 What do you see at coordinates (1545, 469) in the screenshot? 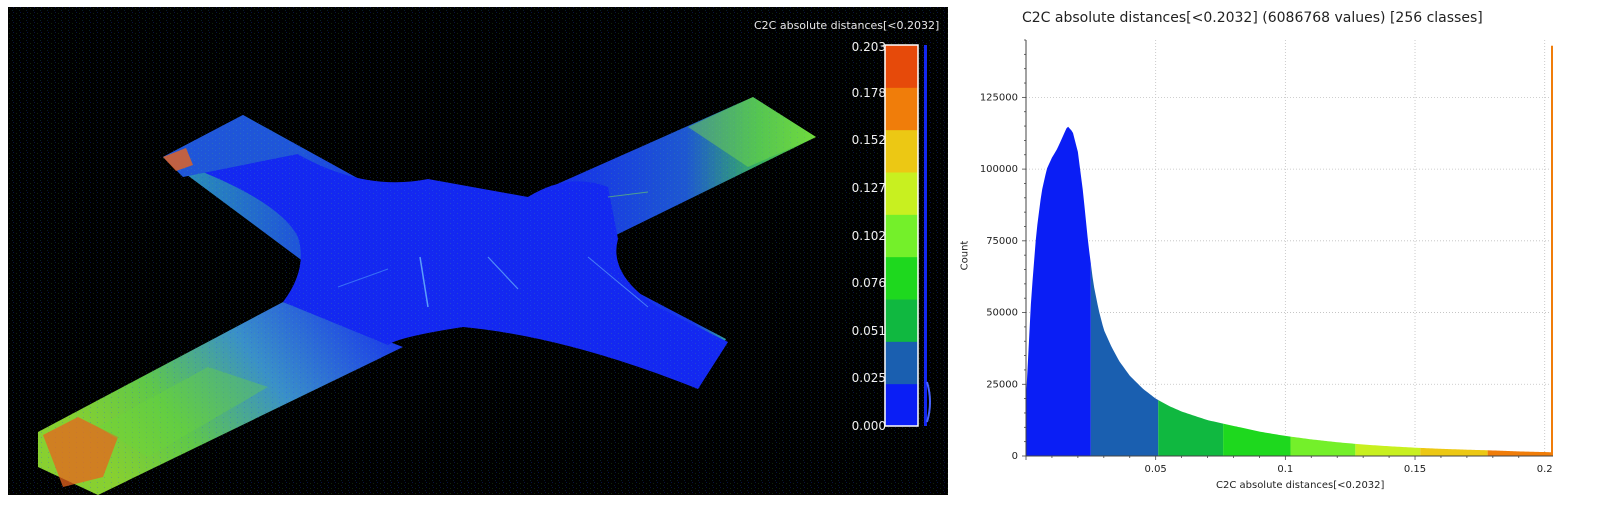
I see `x-tick-label: 0.2` at bounding box center [1545, 469].